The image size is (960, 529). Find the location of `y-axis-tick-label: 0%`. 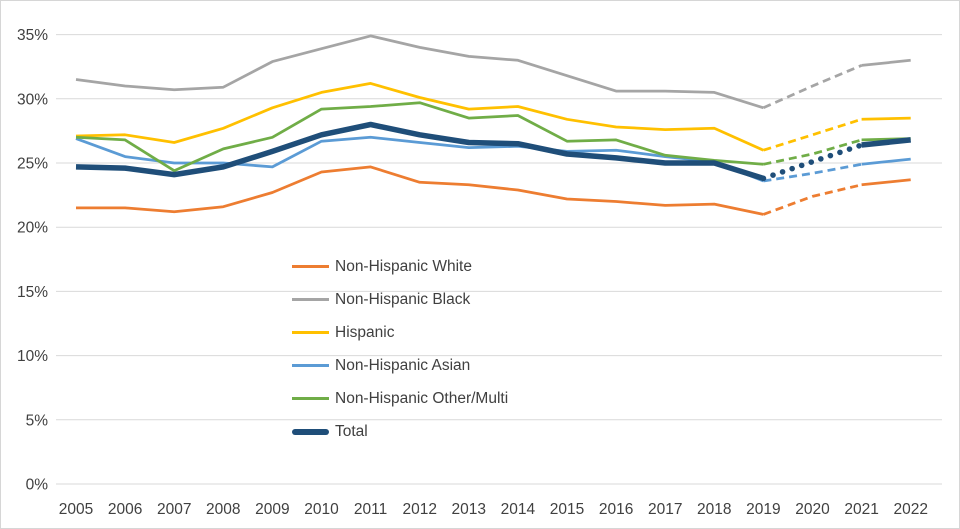

y-axis-tick-label: 0% is located at coordinates (37, 485).